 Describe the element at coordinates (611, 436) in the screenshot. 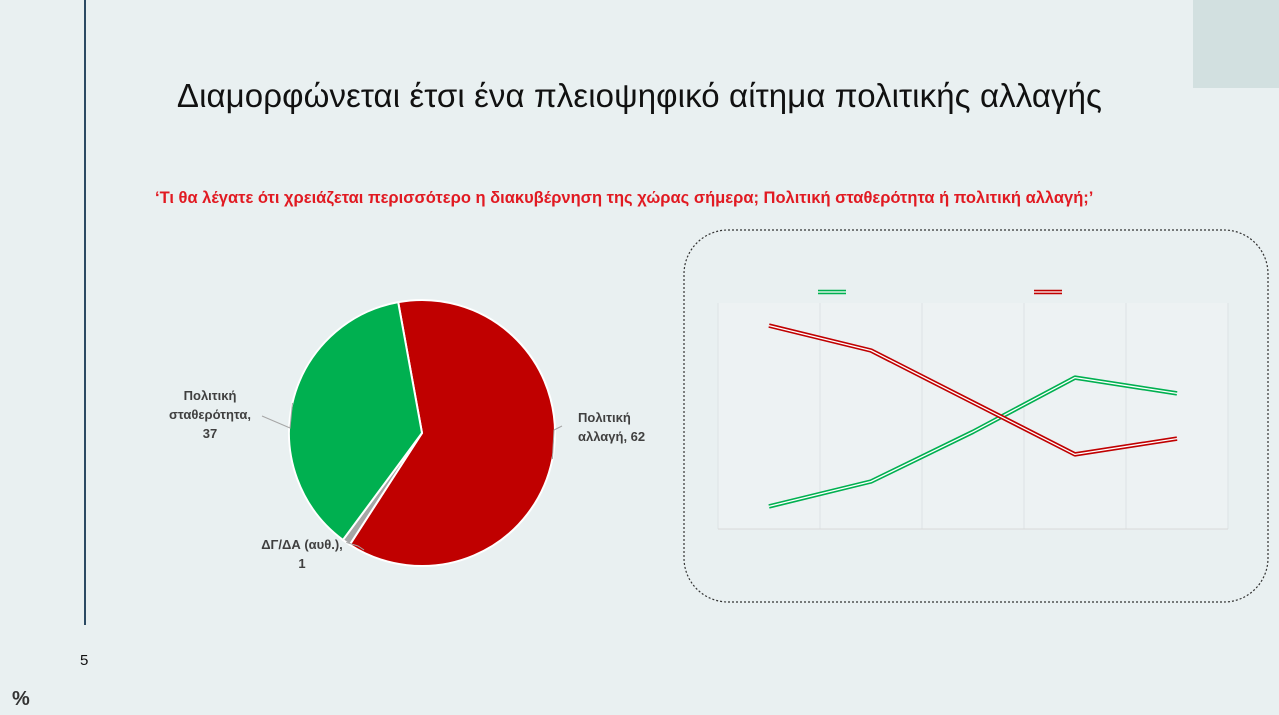

I see `pie-slice-label-line: αλλαγή, 62` at that location.